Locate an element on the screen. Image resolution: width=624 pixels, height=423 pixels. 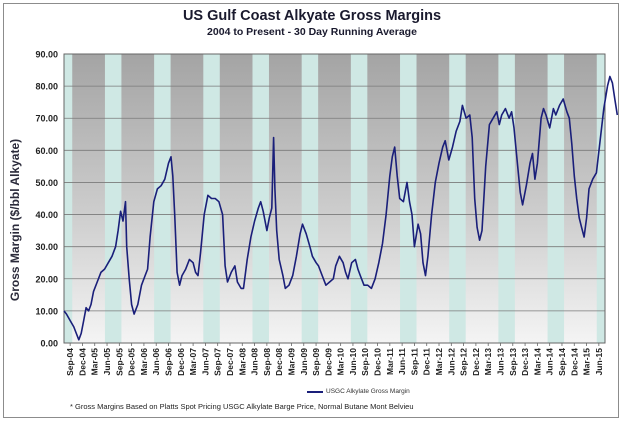
x-tick-label: Mar-07 is located at coordinates (193, 362).